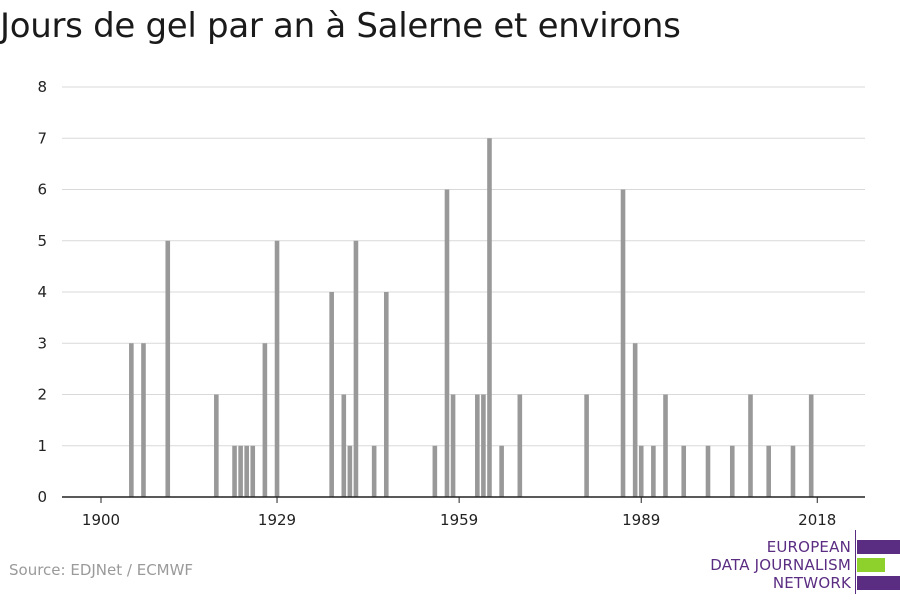  Describe the element at coordinates (811, 445) in the screenshot. I see `bar-2017` at that location.